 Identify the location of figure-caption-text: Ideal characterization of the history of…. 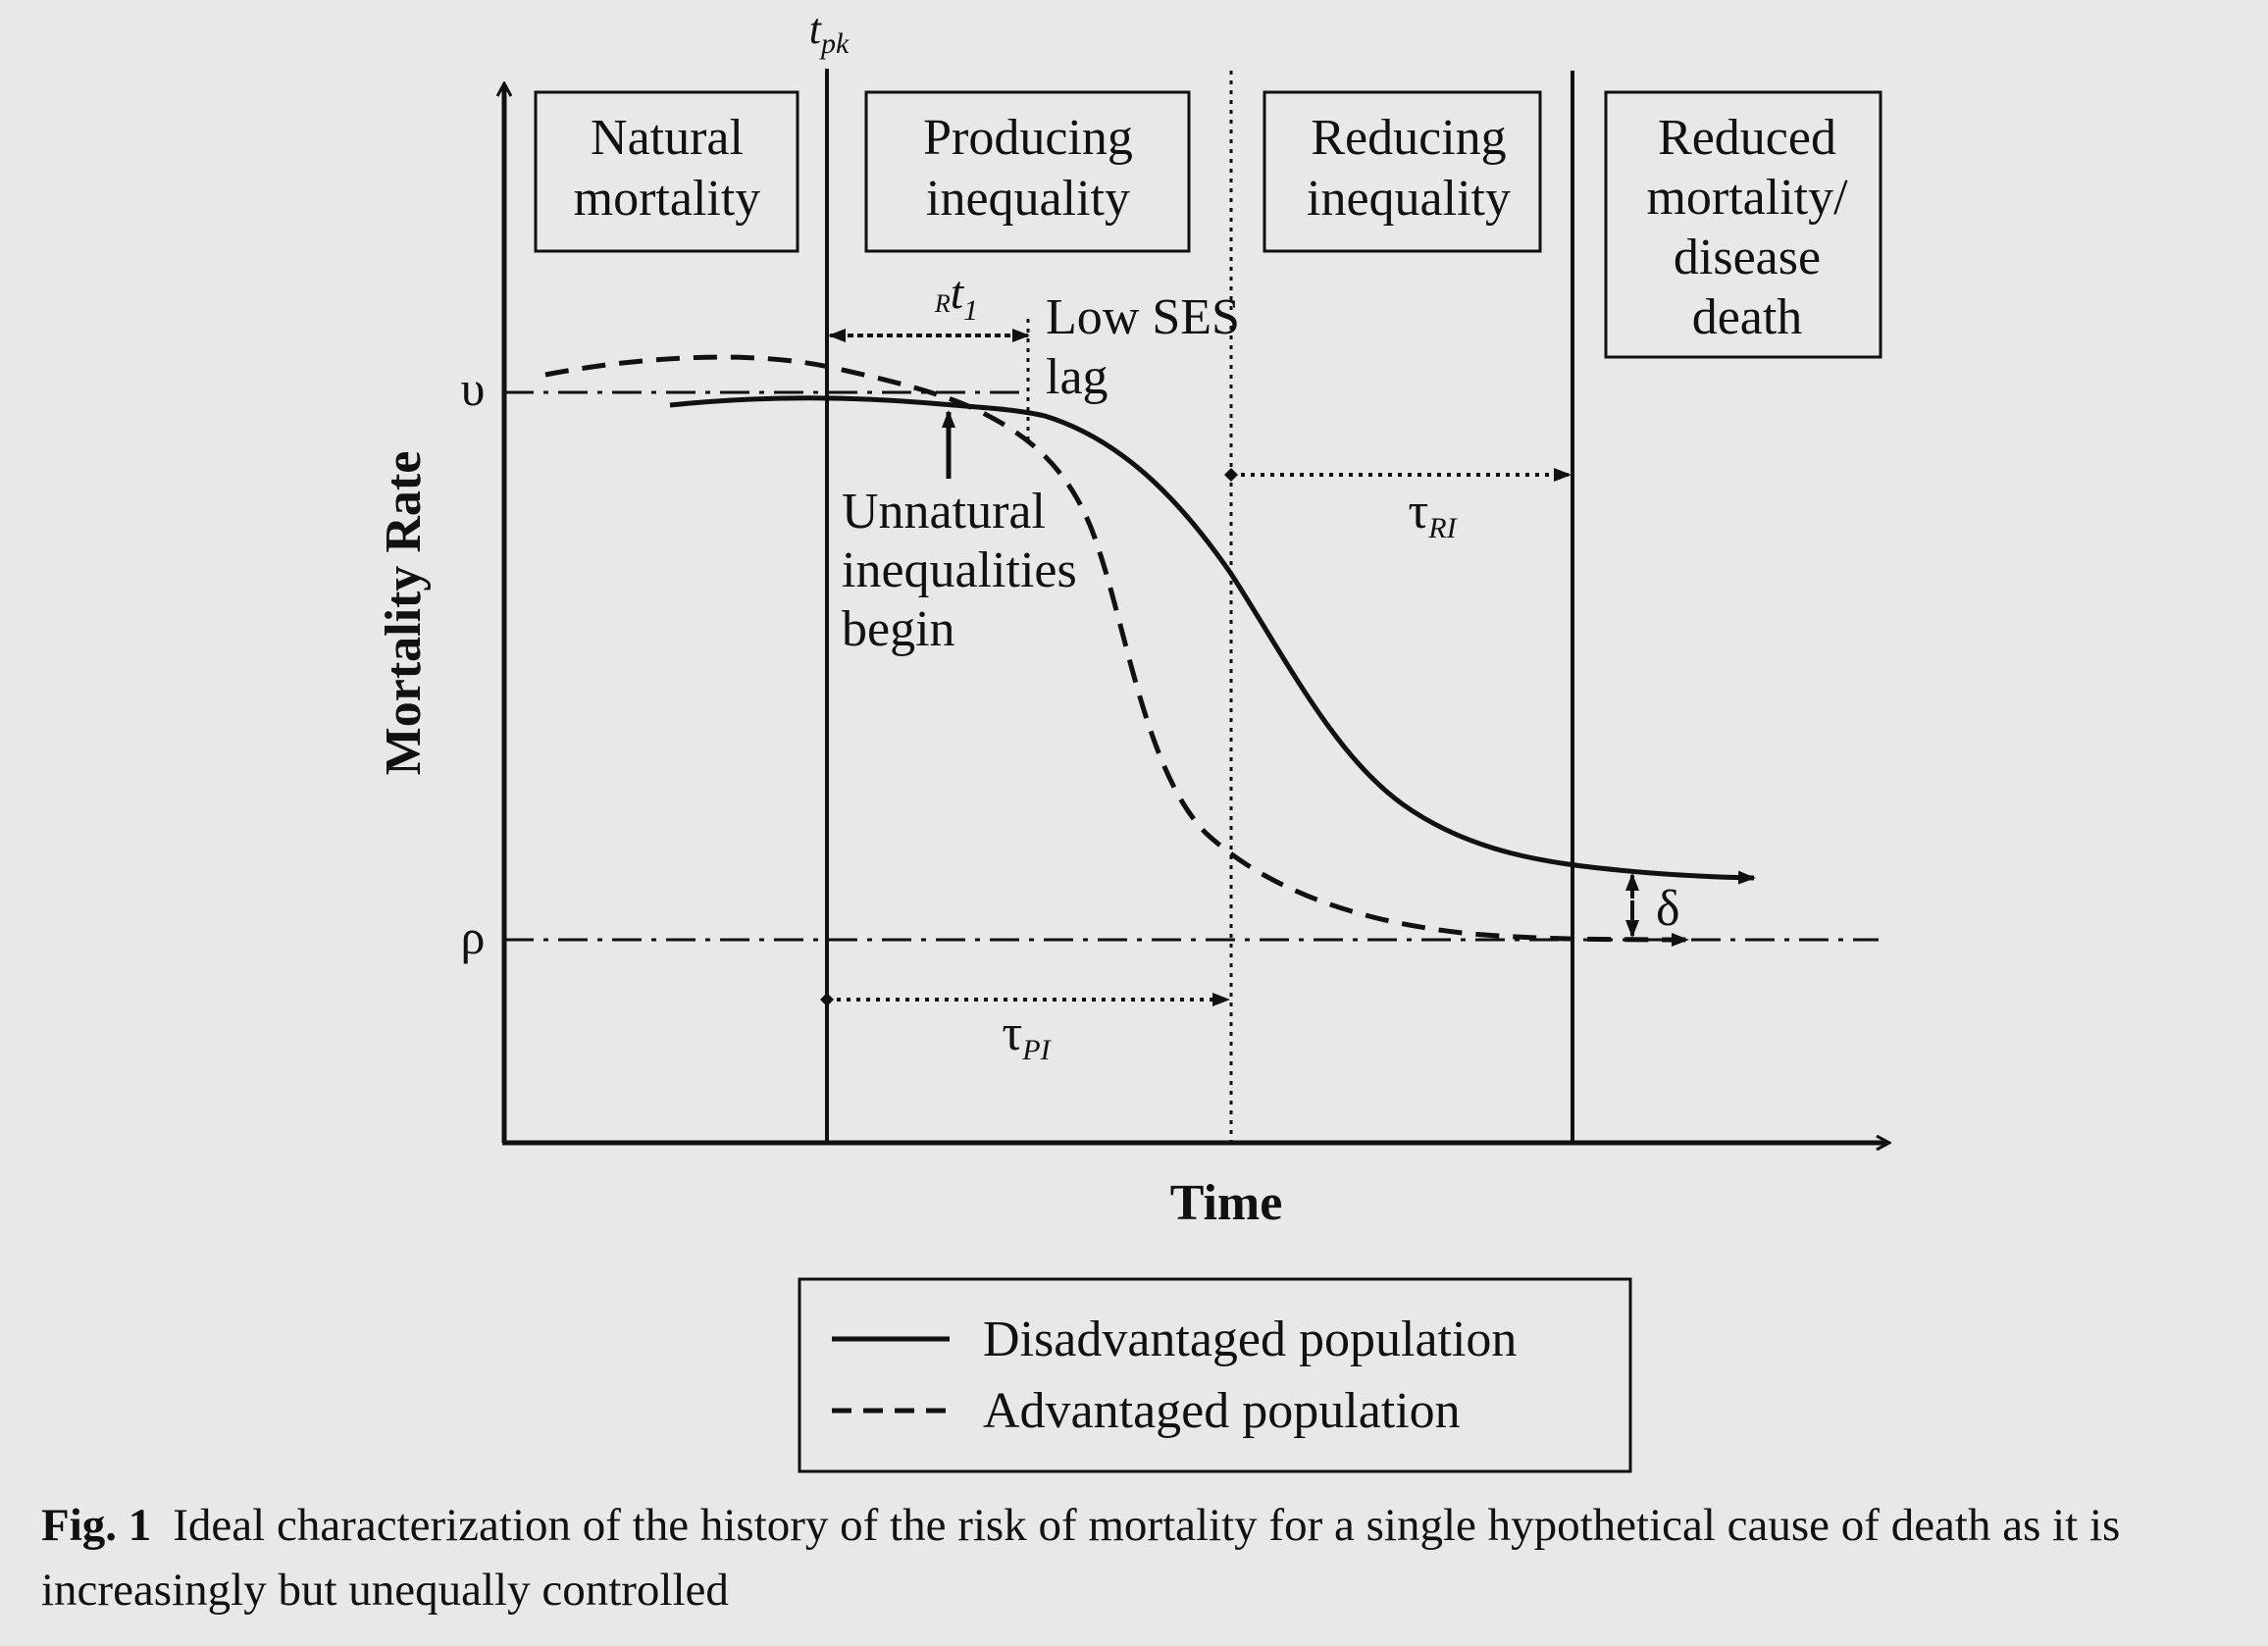
(1081, 1558).